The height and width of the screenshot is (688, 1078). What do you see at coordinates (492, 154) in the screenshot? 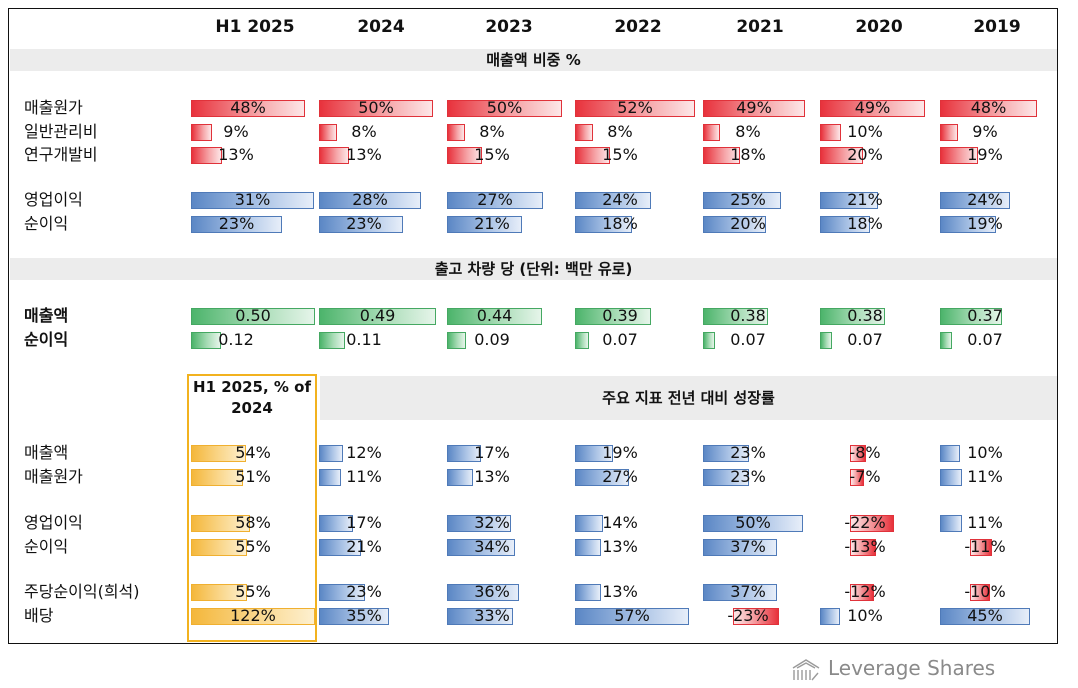
I see `cell-value: 15%` at bounding box center [492, 154].